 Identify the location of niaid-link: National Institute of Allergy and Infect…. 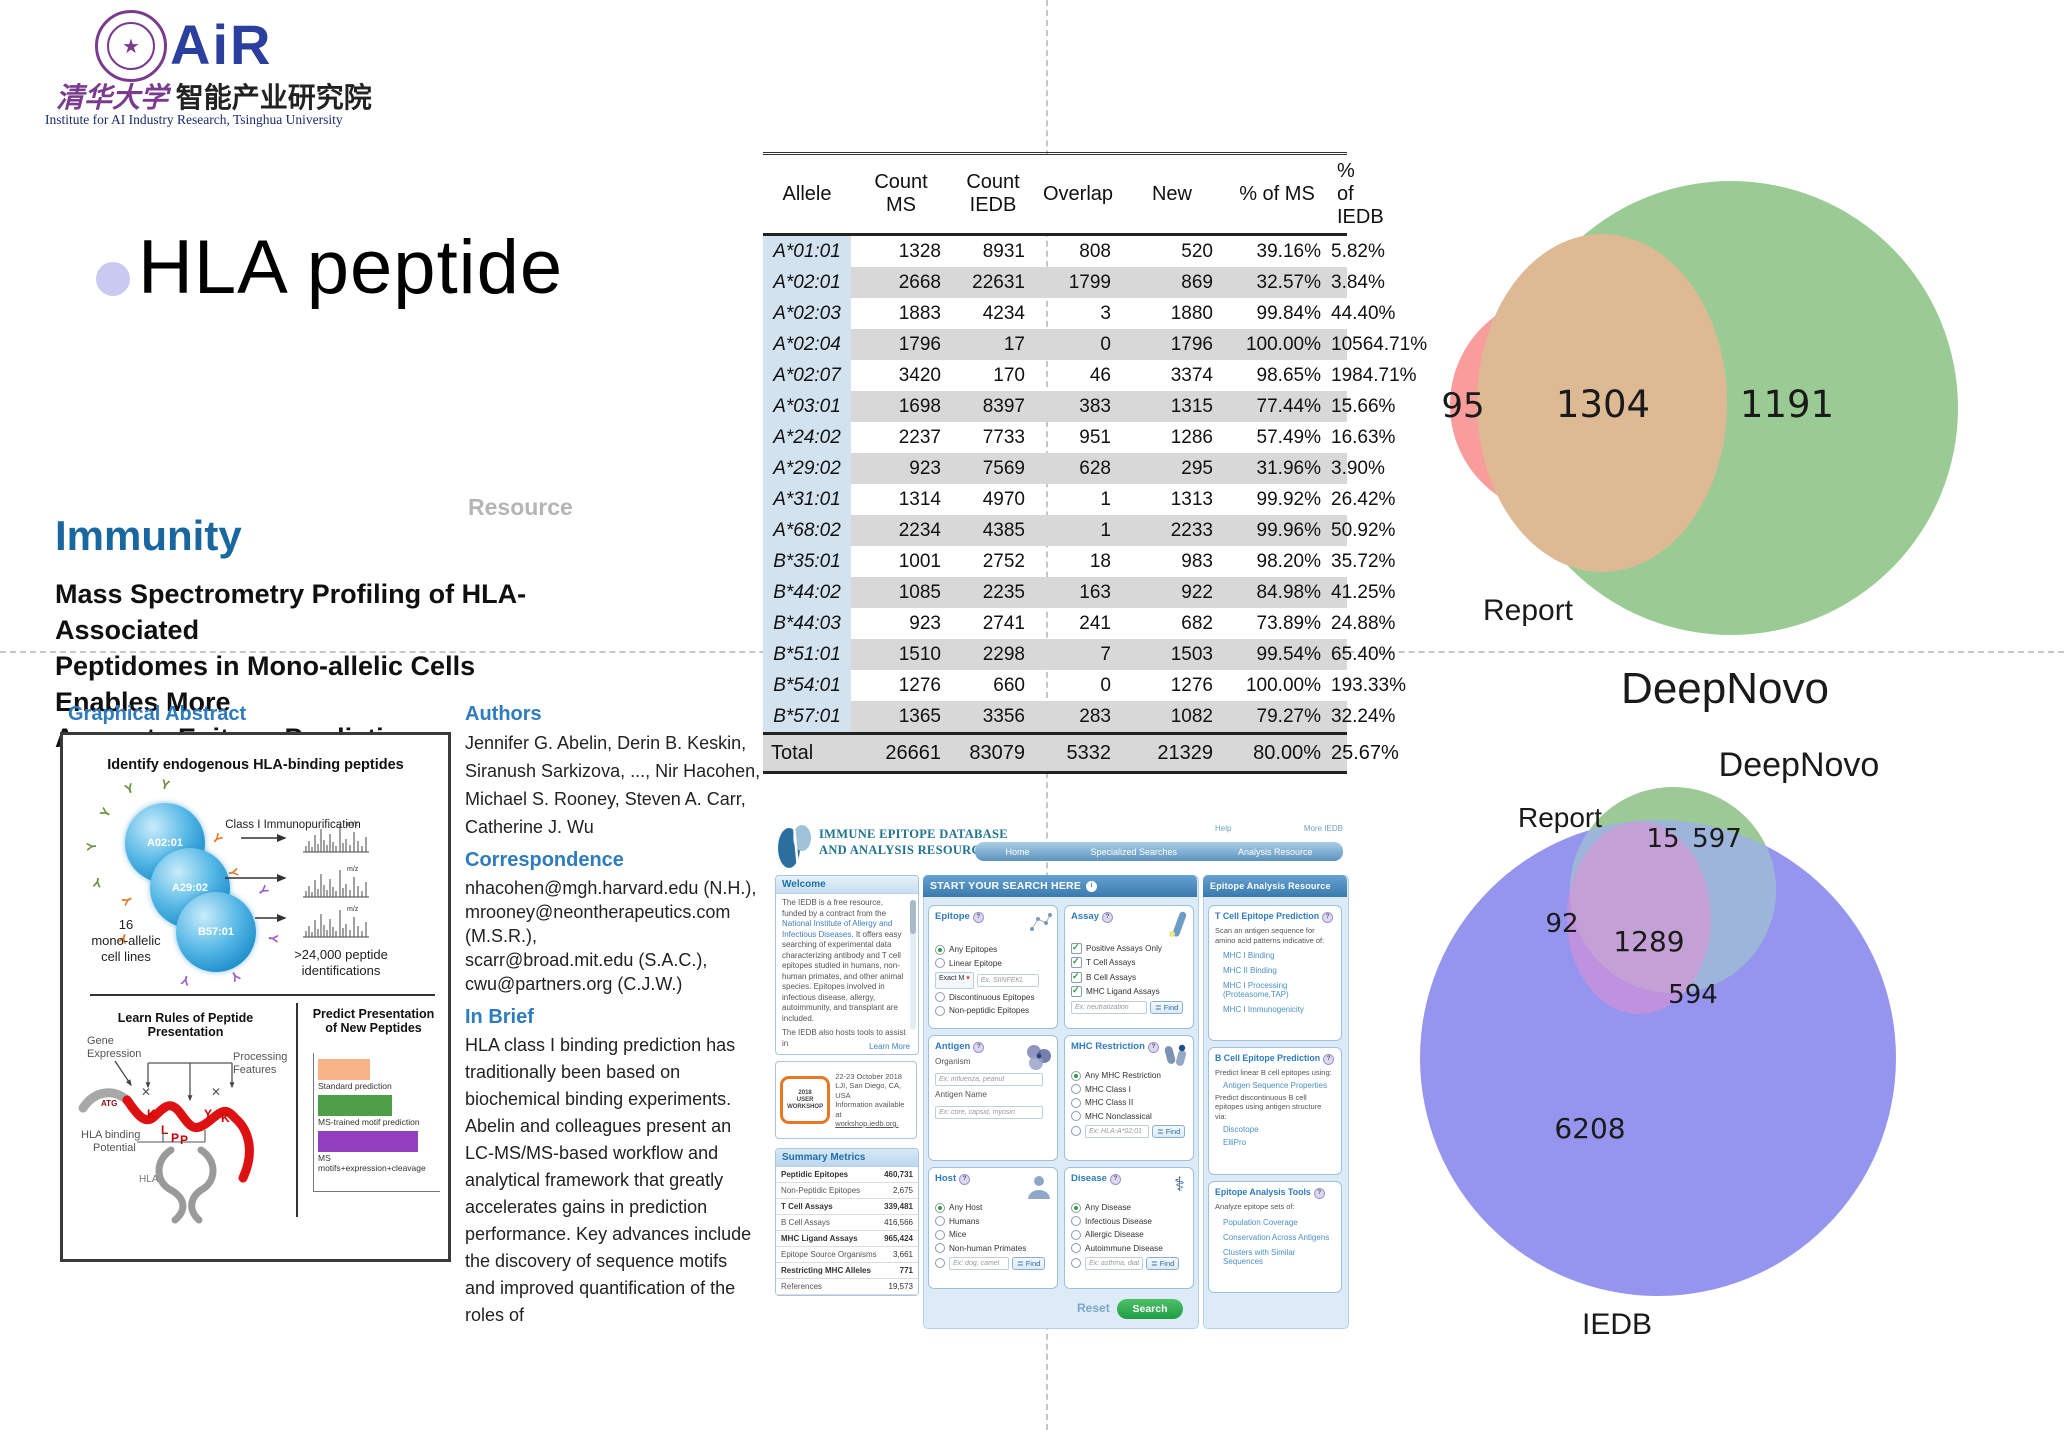
(837, 929).